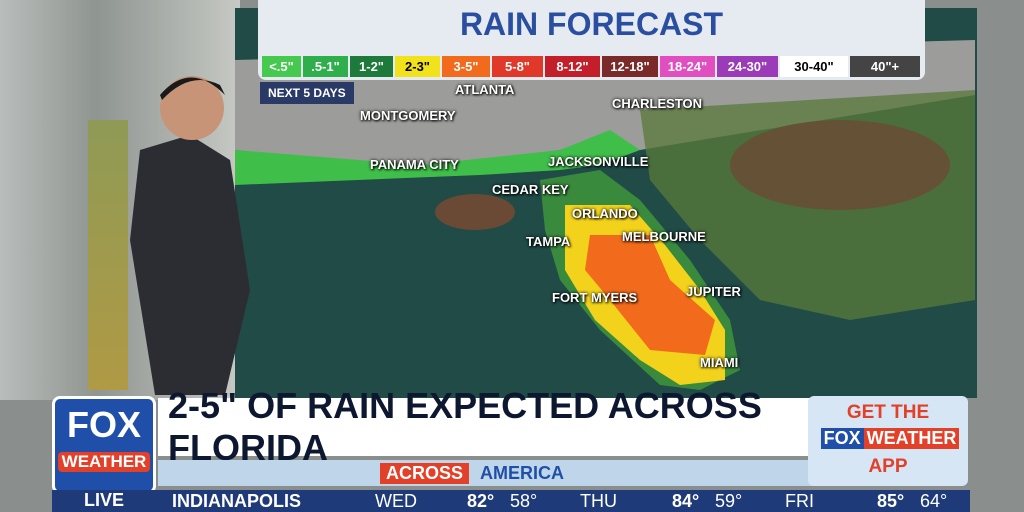 The width and height of the screenshot is (1024, 512). What do you see at coordinates (799, 501) in the screenshot?
I see `ticker-day: FRI` at bounding box center [799, 501].